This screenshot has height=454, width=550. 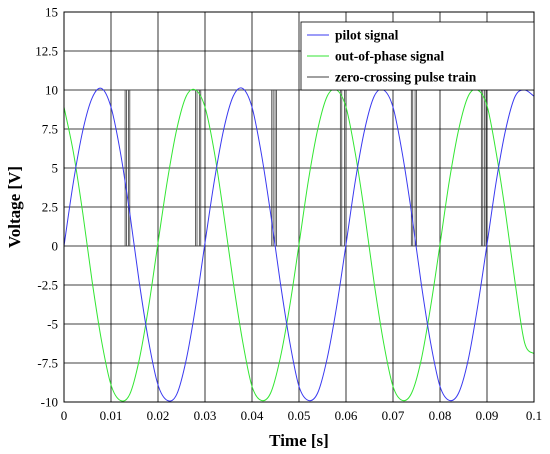 What do you see at coordinates (52, 324) in the screenshot?
I see `y-tick-label: -5` at bounding box center [52, 324].